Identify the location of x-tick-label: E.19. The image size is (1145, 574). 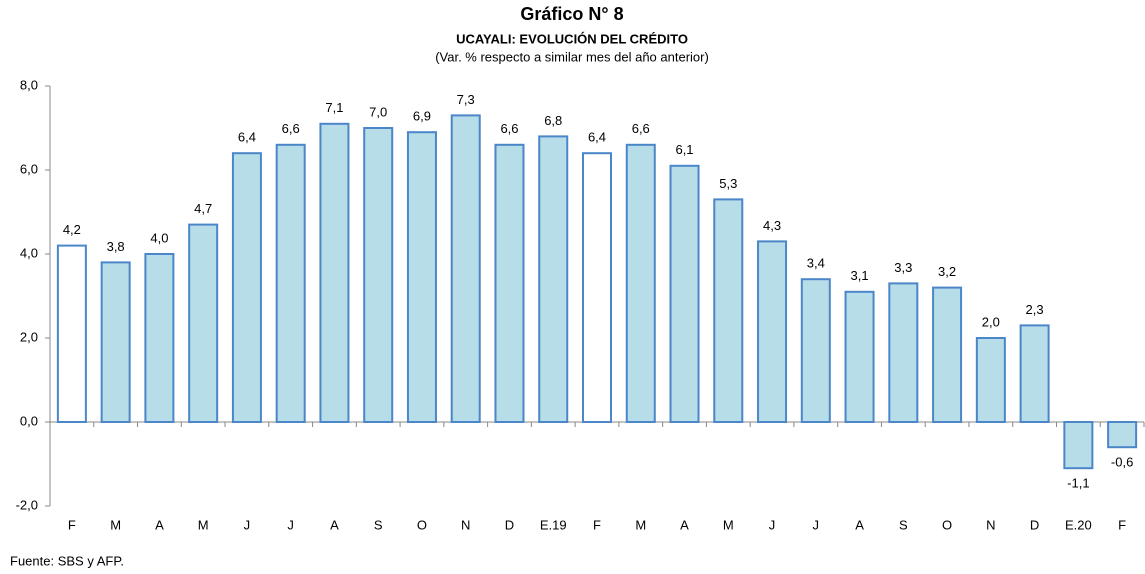
(553, 524).